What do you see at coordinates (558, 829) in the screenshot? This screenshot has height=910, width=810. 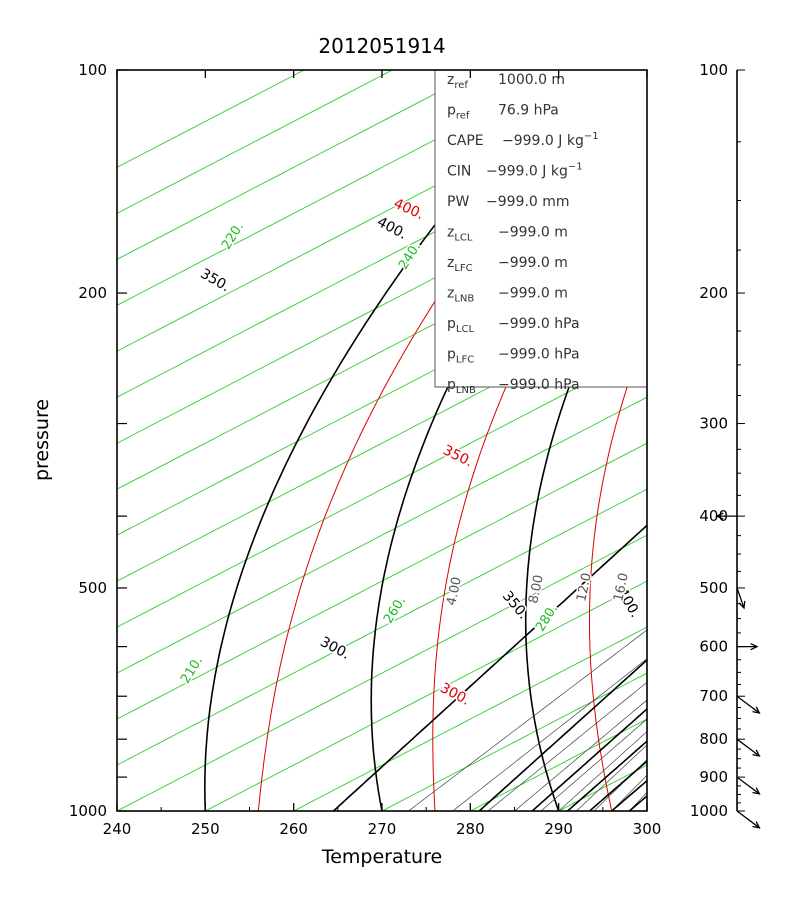 I see `x-tick-label: 290` at bounding box center [558, 829].